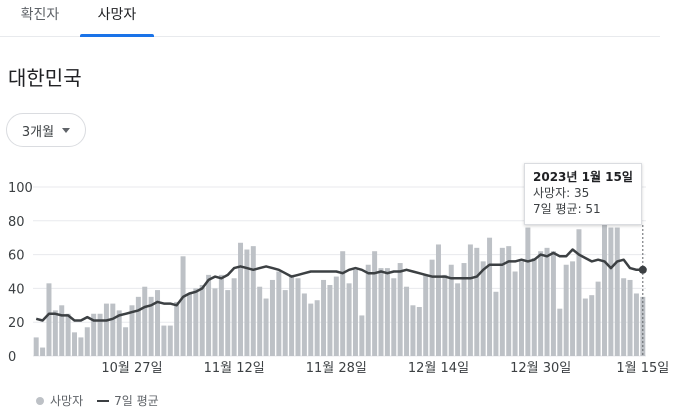  What do you see at coordinates (117, 20) in the screenshot?
I see `tab-deaths: 사망자` at bounding box center [117, 20].